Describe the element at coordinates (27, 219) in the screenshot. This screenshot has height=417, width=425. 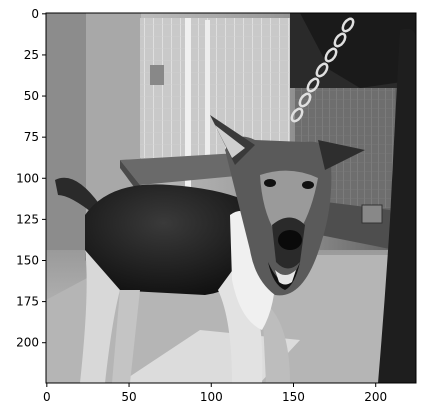
I see `y-tick-label: 125` at that location.